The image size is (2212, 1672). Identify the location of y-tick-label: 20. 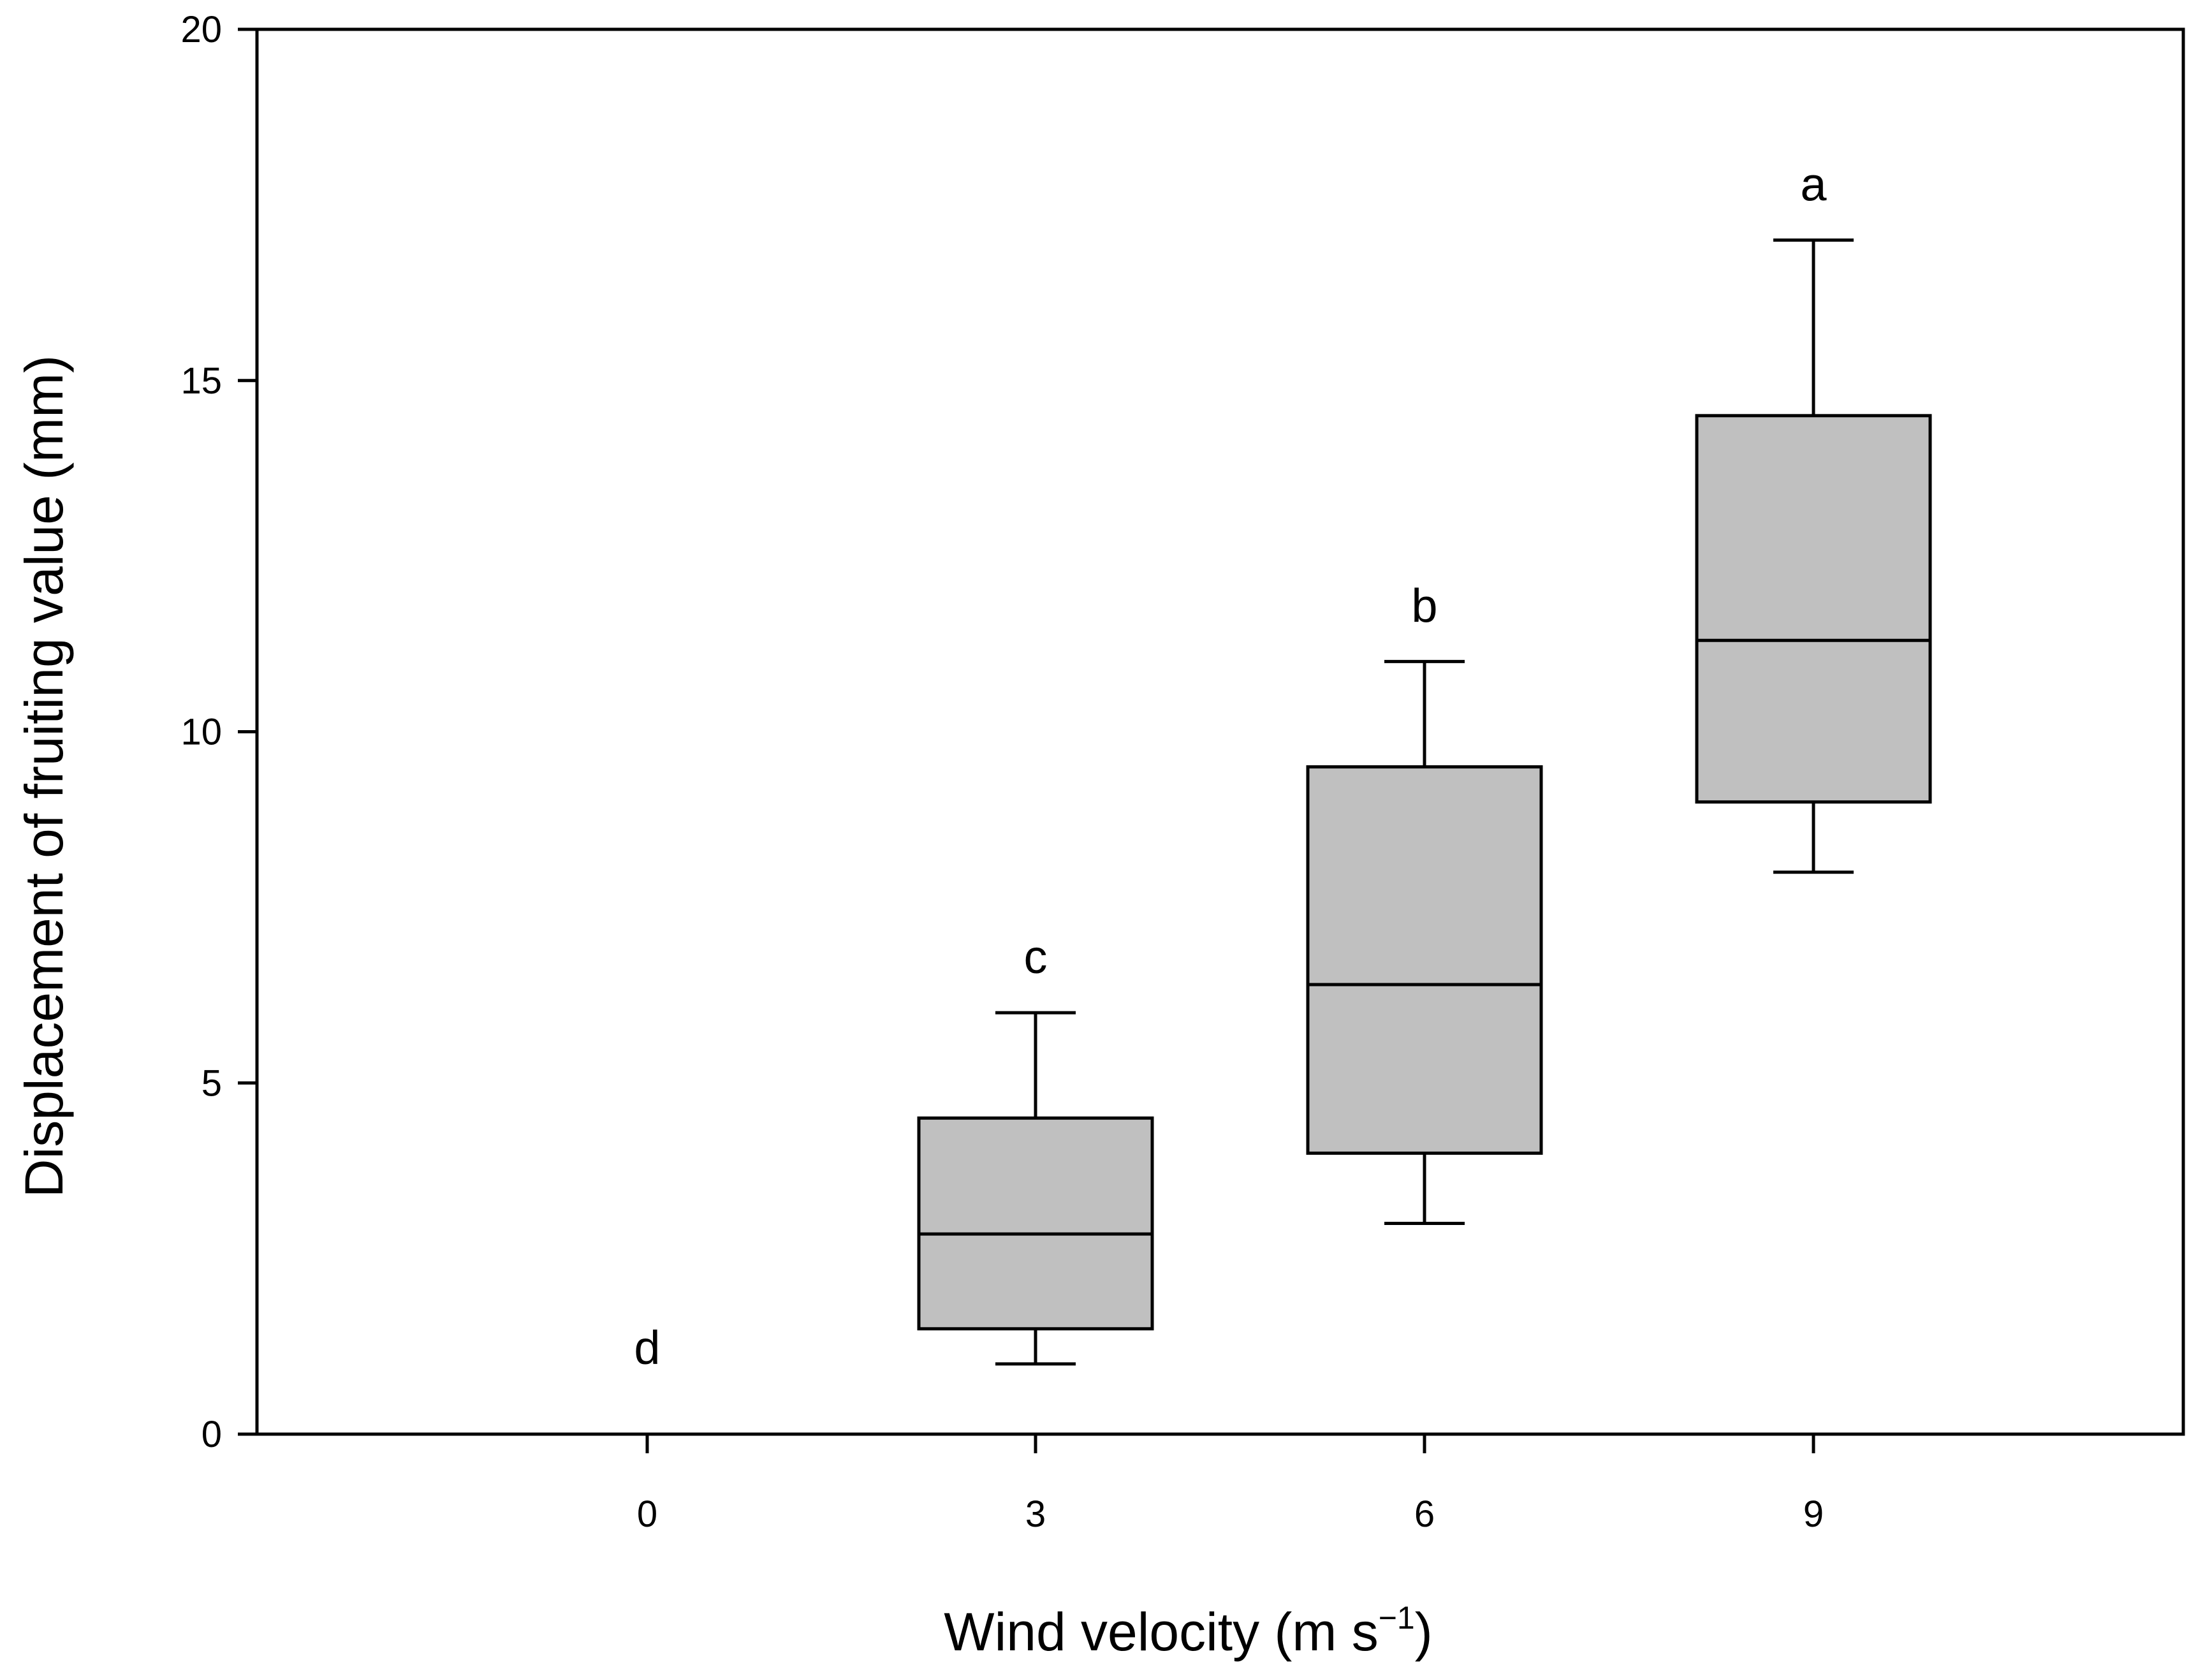
(201, 29).